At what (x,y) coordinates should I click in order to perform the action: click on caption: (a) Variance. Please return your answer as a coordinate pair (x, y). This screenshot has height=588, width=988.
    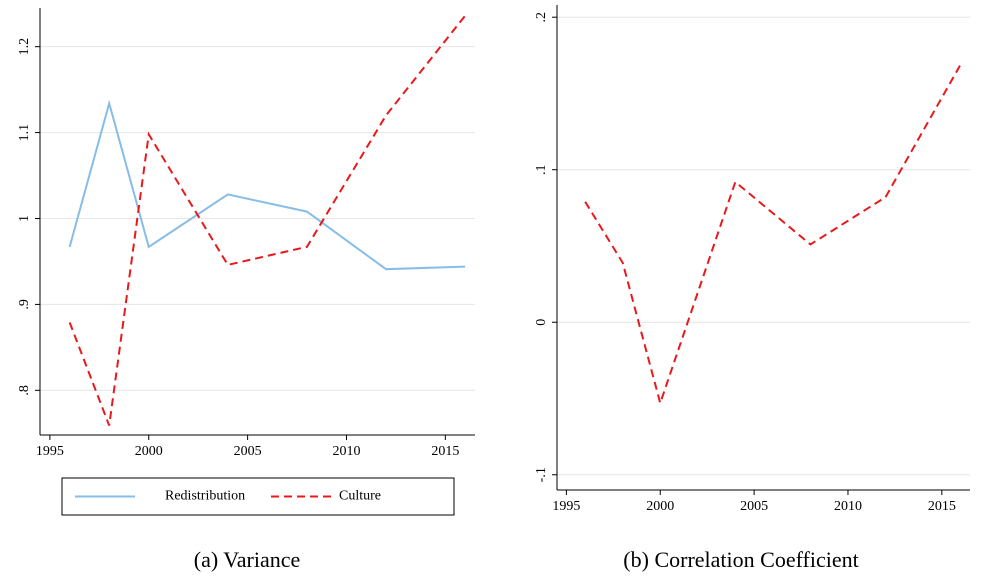
    Looking at the image, I should click on (247, 559).